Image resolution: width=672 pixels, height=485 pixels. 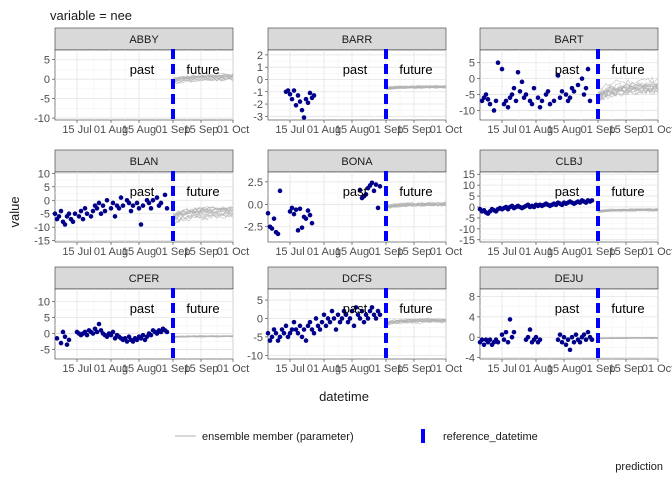 I want to click on y-tick-label: 1, so click(x=260, y=68).